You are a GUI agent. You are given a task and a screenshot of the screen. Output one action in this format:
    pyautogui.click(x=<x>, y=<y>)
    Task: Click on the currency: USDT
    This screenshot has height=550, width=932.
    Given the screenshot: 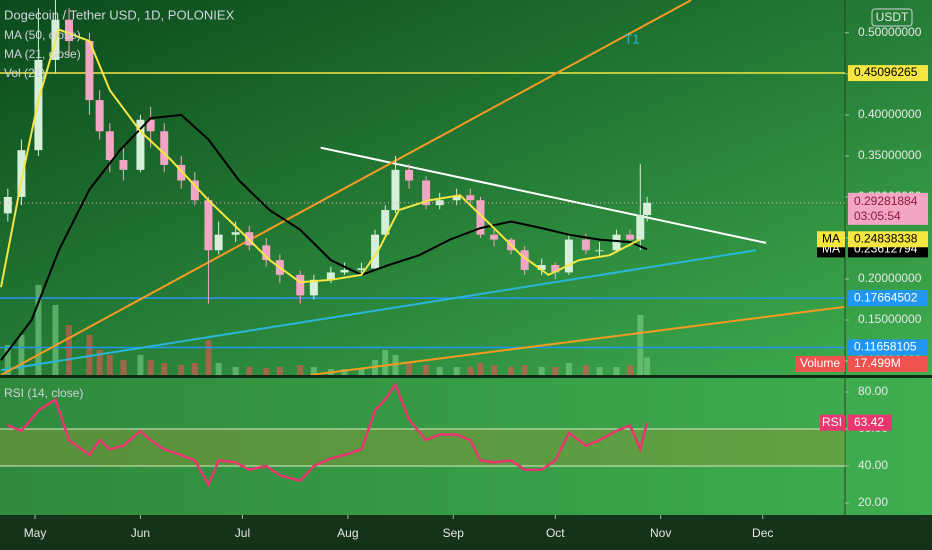 What is the action you would take?
    pyautogui.click(x=892, y=17)
    